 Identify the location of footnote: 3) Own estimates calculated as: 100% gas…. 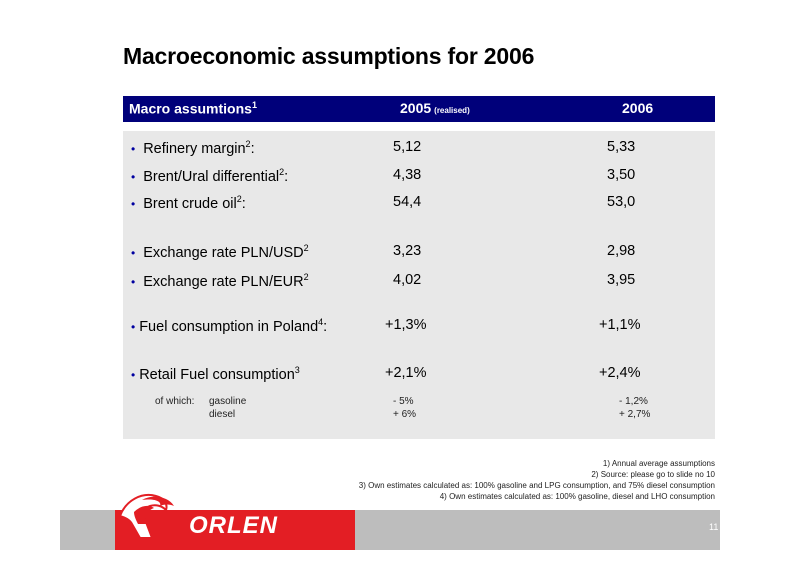
(536, 485).